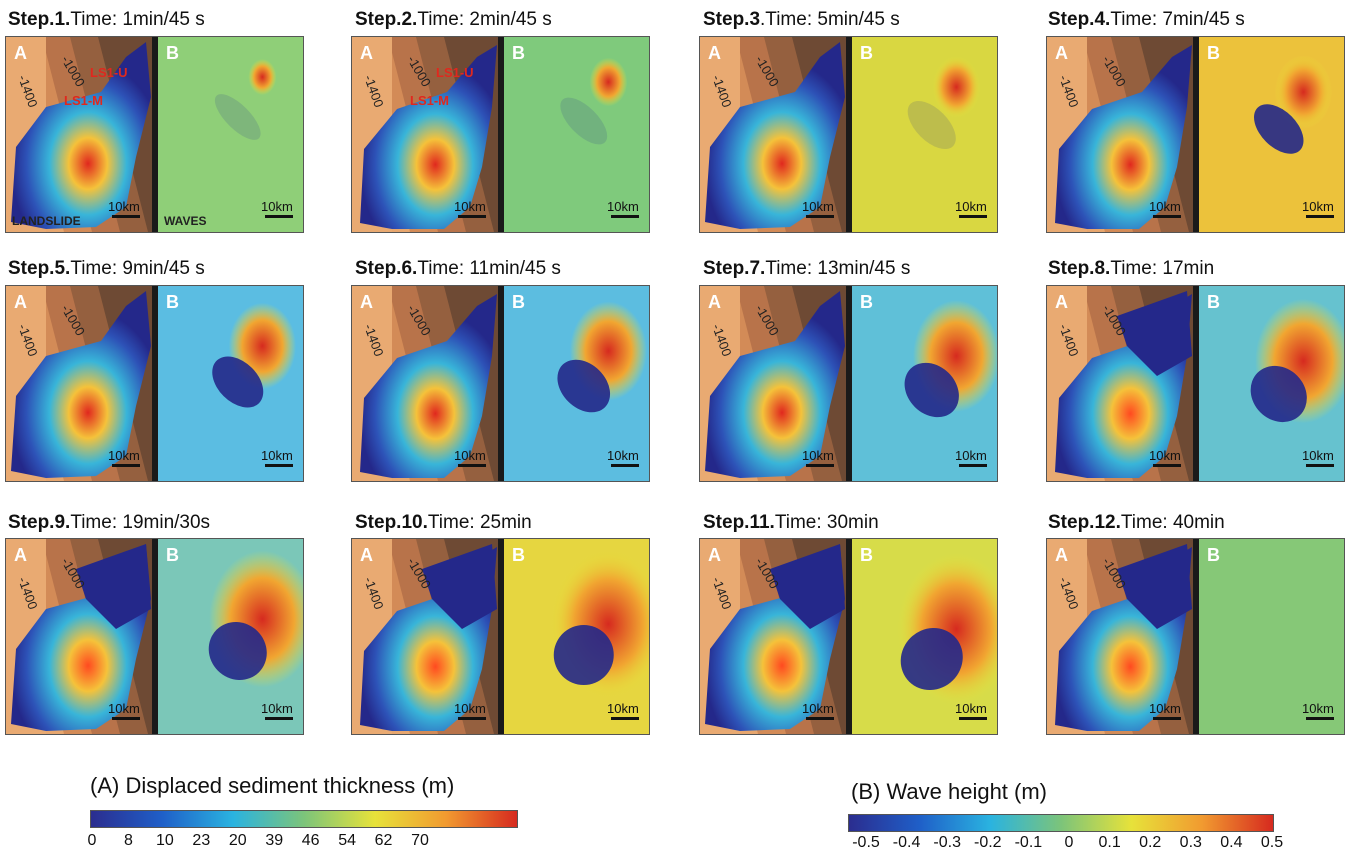 The height and width of the screenshot is (857, 1348). What do you see at coordinates (947, 842) in the screenshot?
I see `colorbar-tick: -0.3` at bounding box center [947, 842].